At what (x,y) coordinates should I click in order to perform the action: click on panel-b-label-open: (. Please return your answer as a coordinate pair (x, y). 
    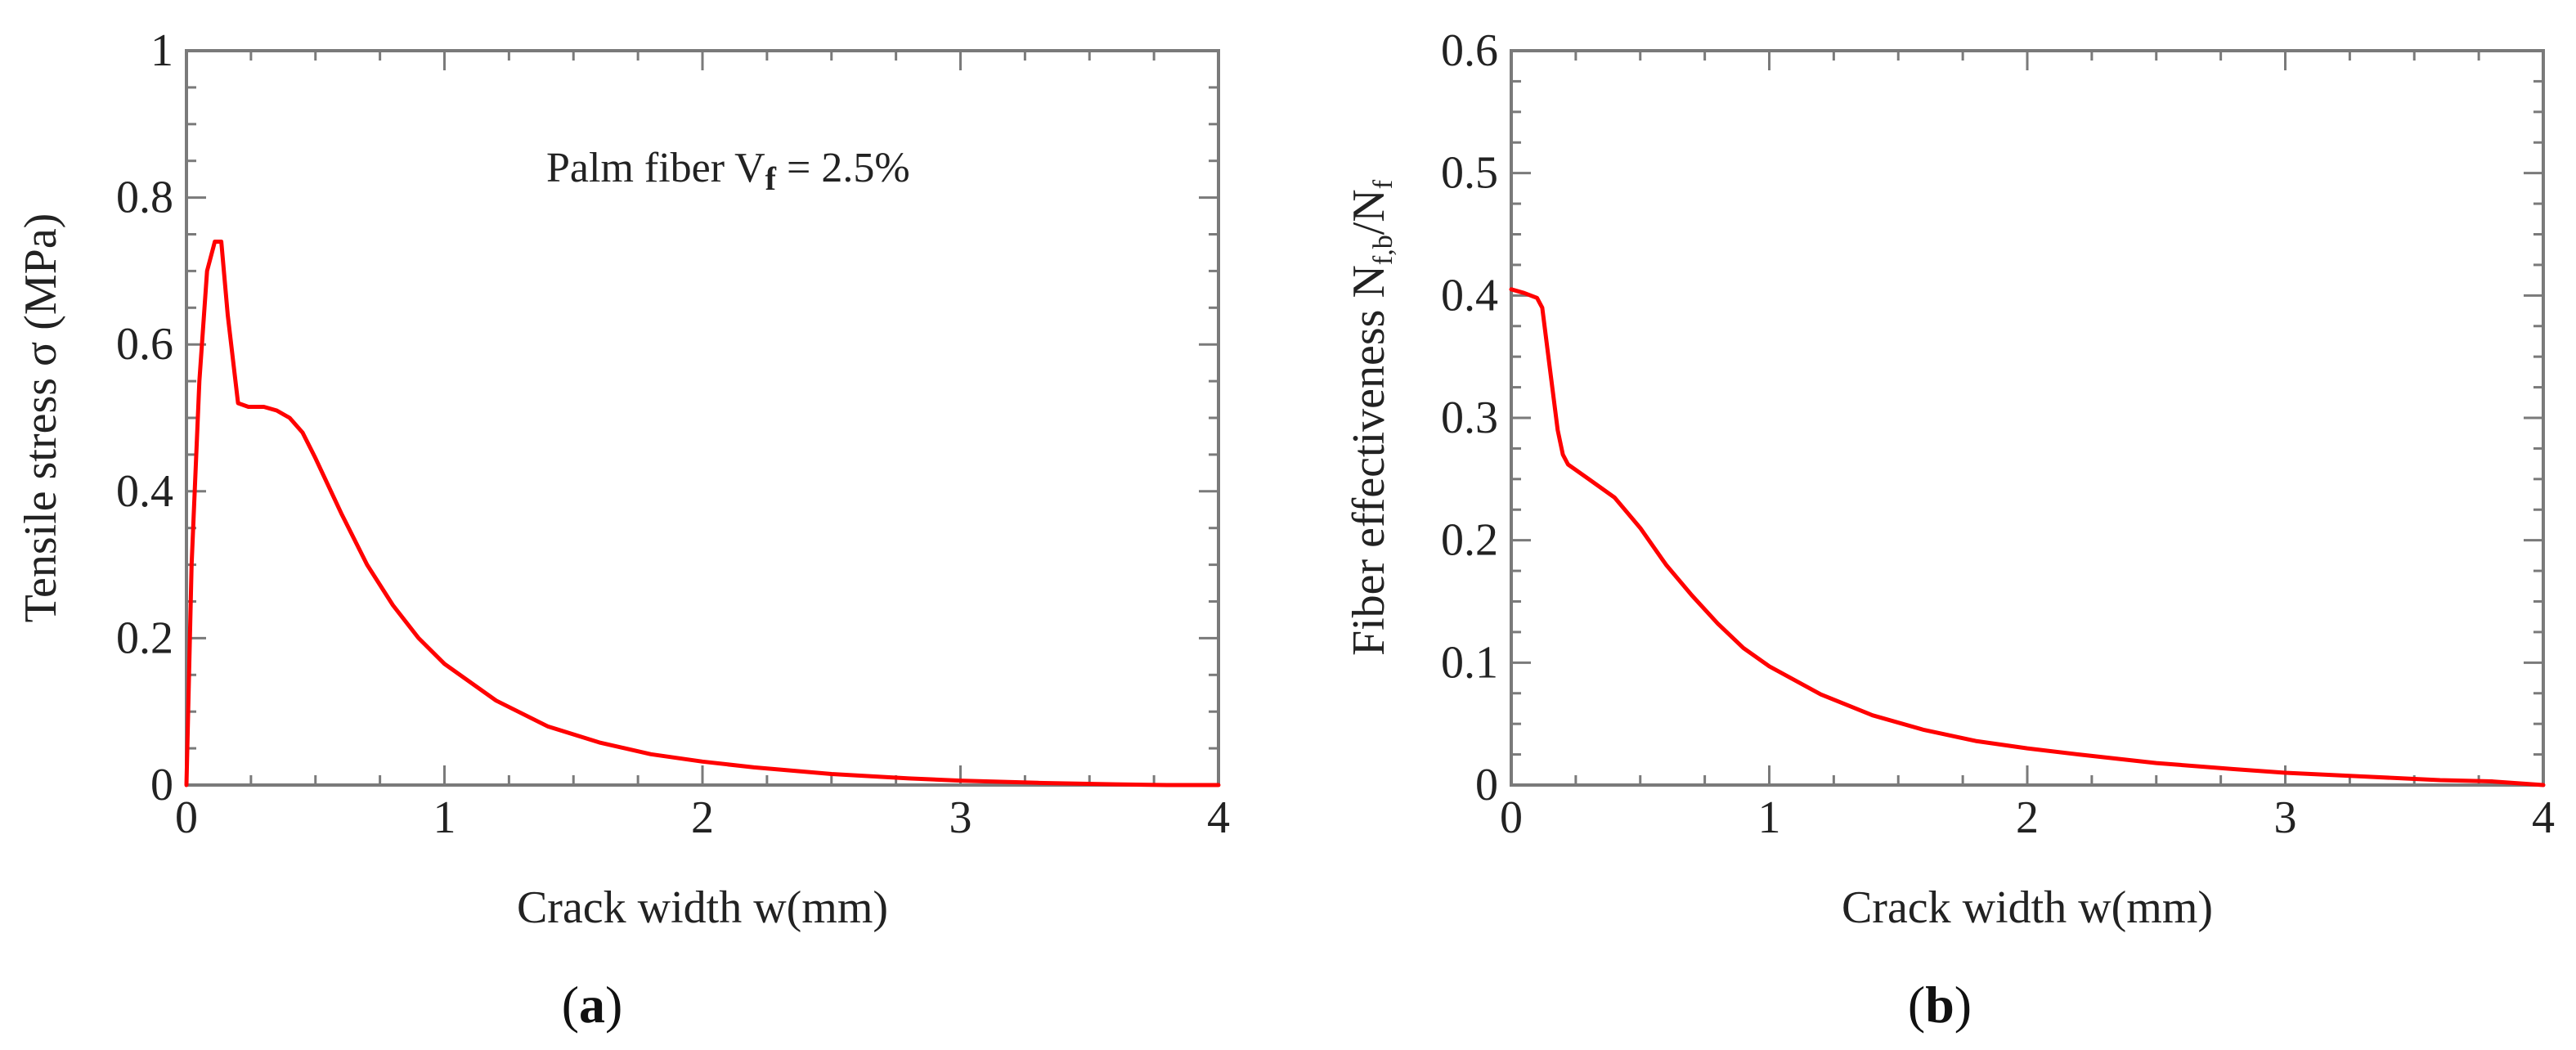
    Looking at the image, I should click on (1917, 1005).